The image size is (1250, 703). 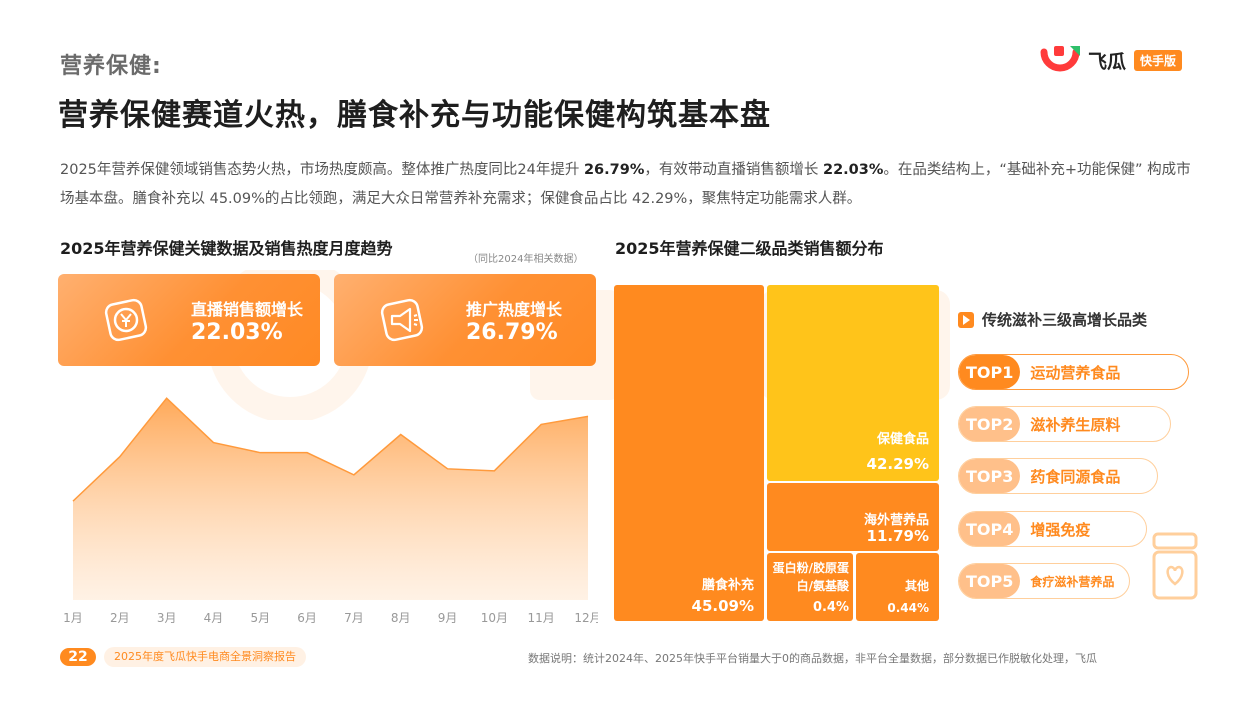 What do you see at coordinates (354, 618) in the screenshot?
I see `x-tick-label: 7月` at bounding box center [354, 618].